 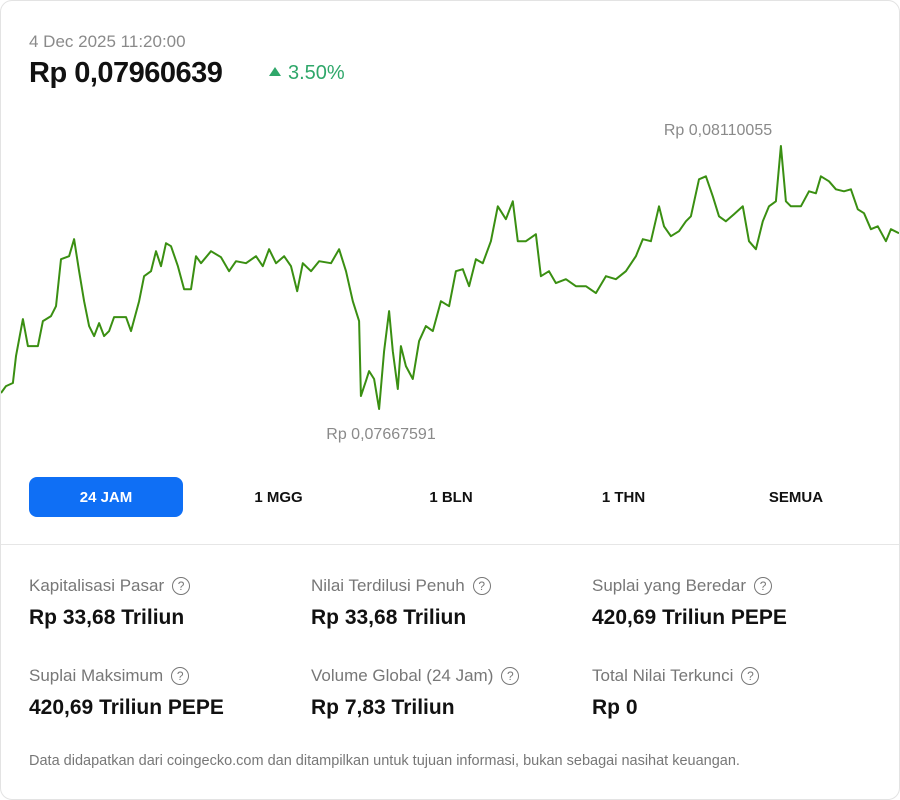 I want to click on price-change: 3.50%, so click(x=307, y=73).